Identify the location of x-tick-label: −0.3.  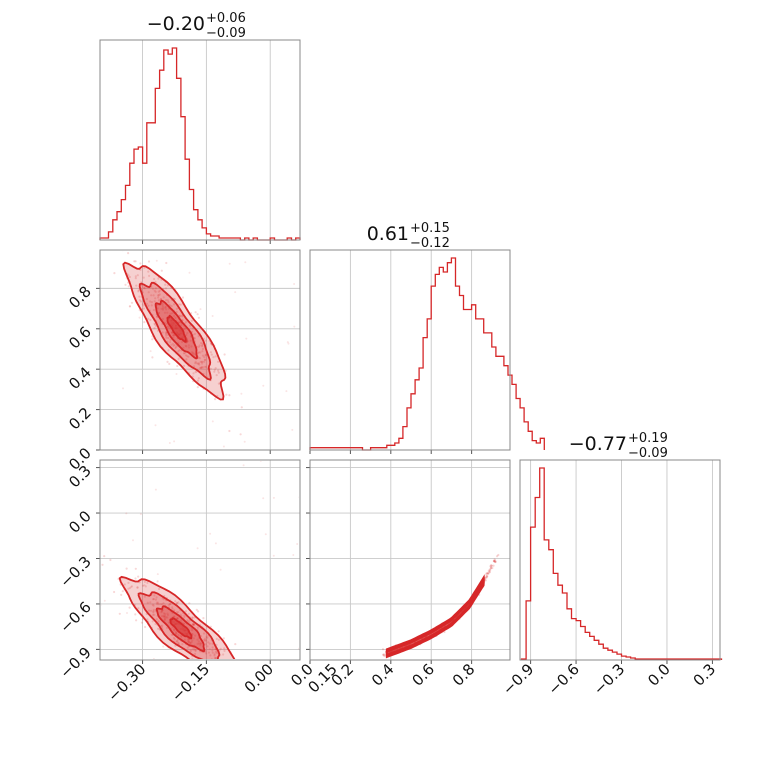
(609, 679).